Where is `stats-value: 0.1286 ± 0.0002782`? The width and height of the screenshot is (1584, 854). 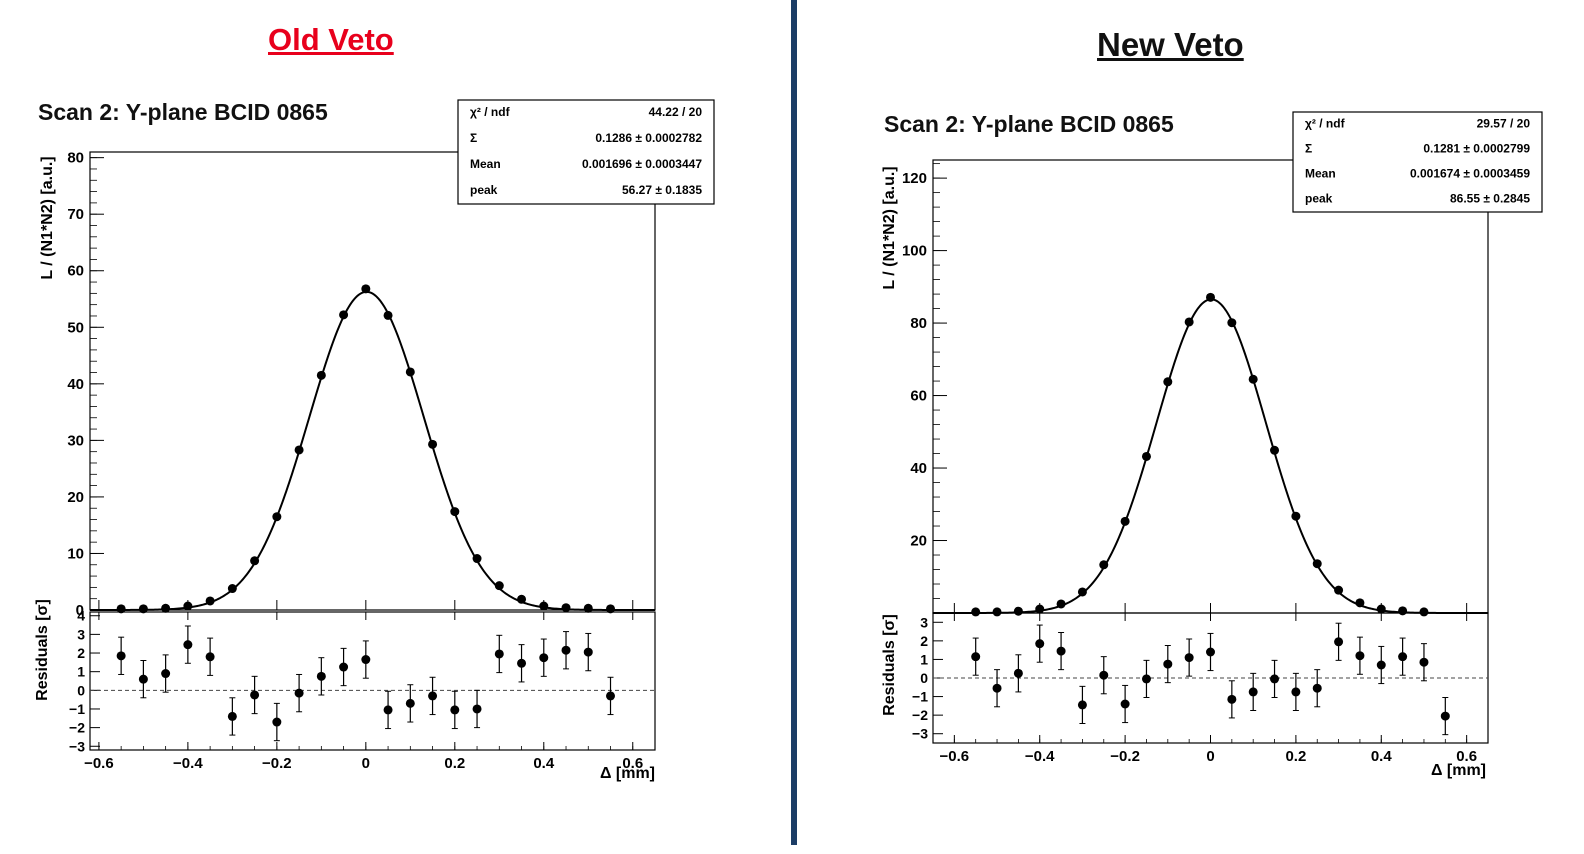
stats-value: 0.1286 ± 0.0002782 is located at coordinates (648, 138).